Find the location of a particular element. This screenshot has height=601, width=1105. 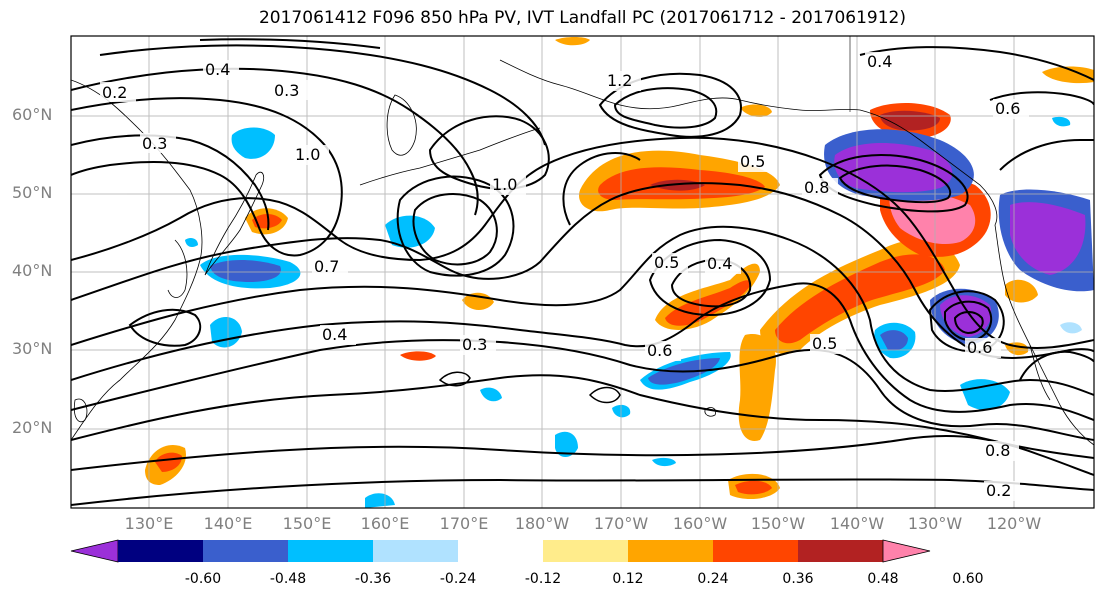

colorbar-tick-label: 0.48 is located at coordinates (883, 579).